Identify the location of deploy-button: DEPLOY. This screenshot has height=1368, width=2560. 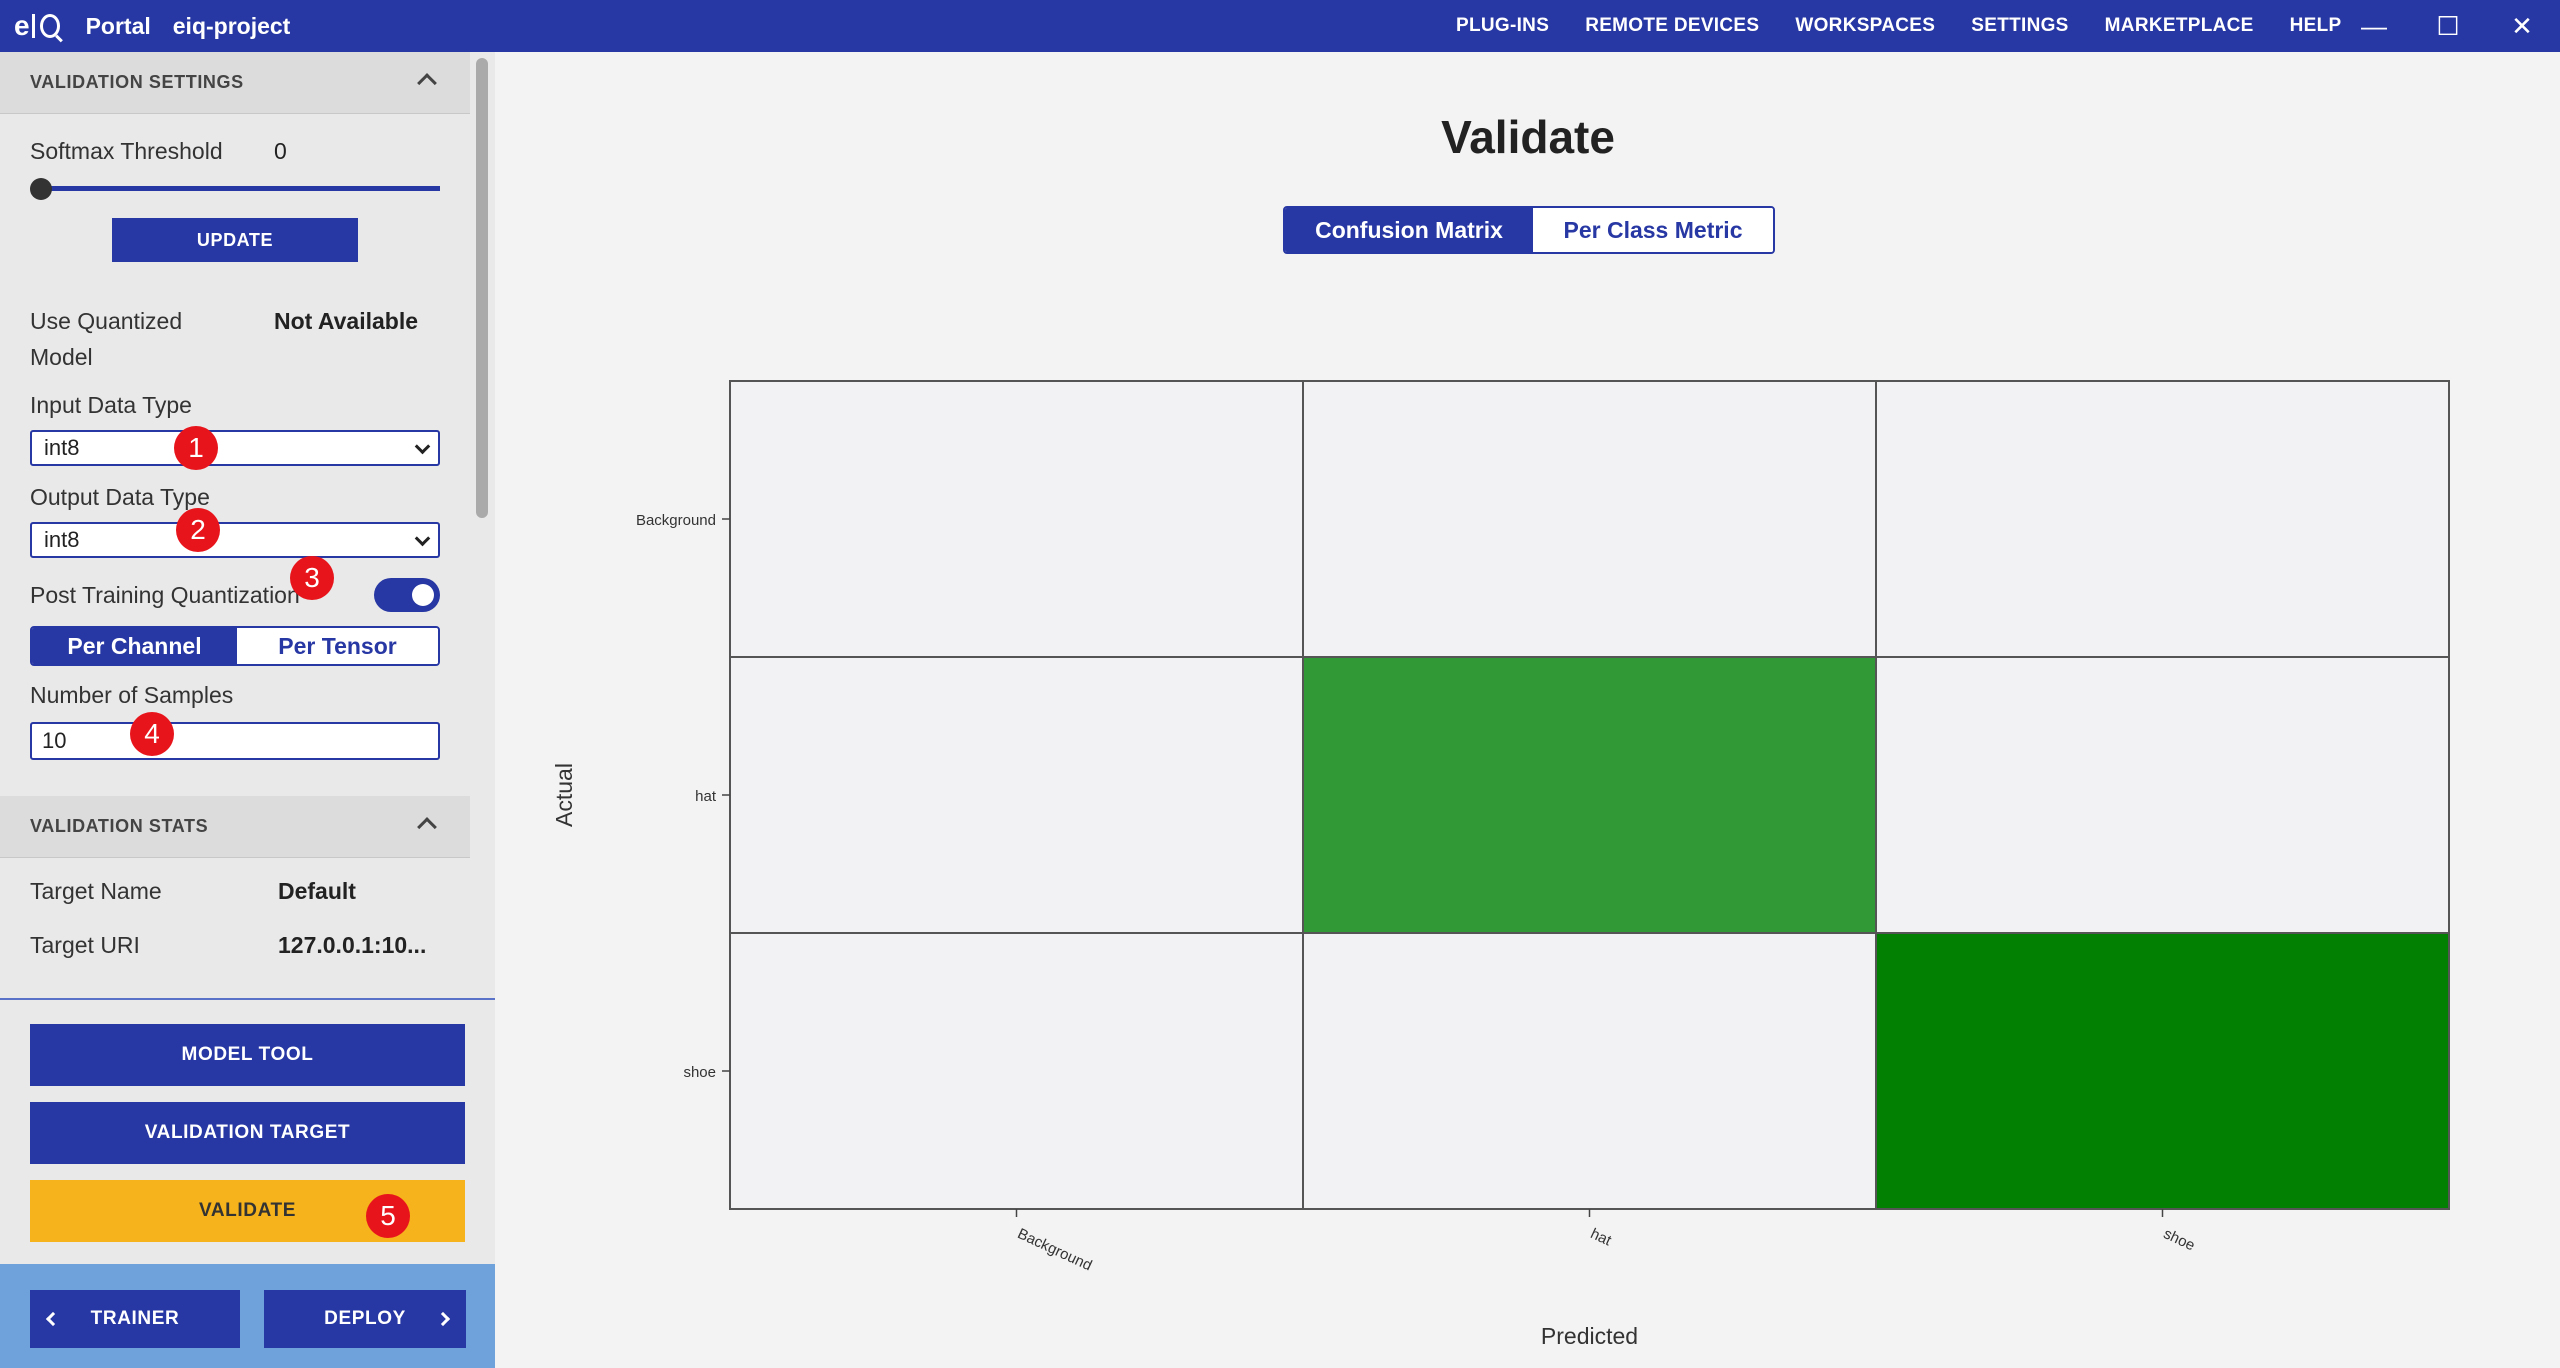
(365, 1319).